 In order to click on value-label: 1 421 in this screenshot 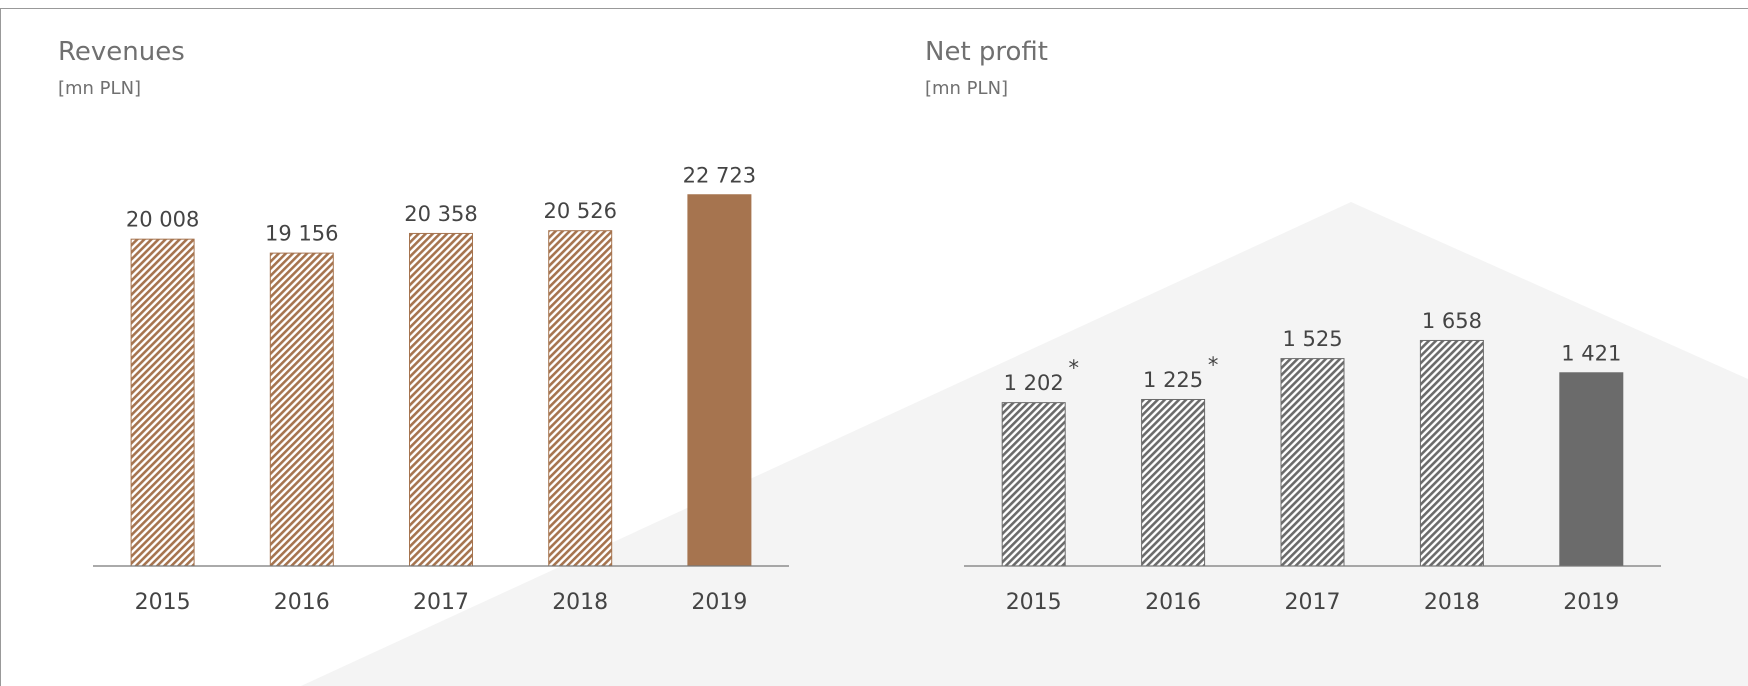, I will do `click(1591, 353)`.